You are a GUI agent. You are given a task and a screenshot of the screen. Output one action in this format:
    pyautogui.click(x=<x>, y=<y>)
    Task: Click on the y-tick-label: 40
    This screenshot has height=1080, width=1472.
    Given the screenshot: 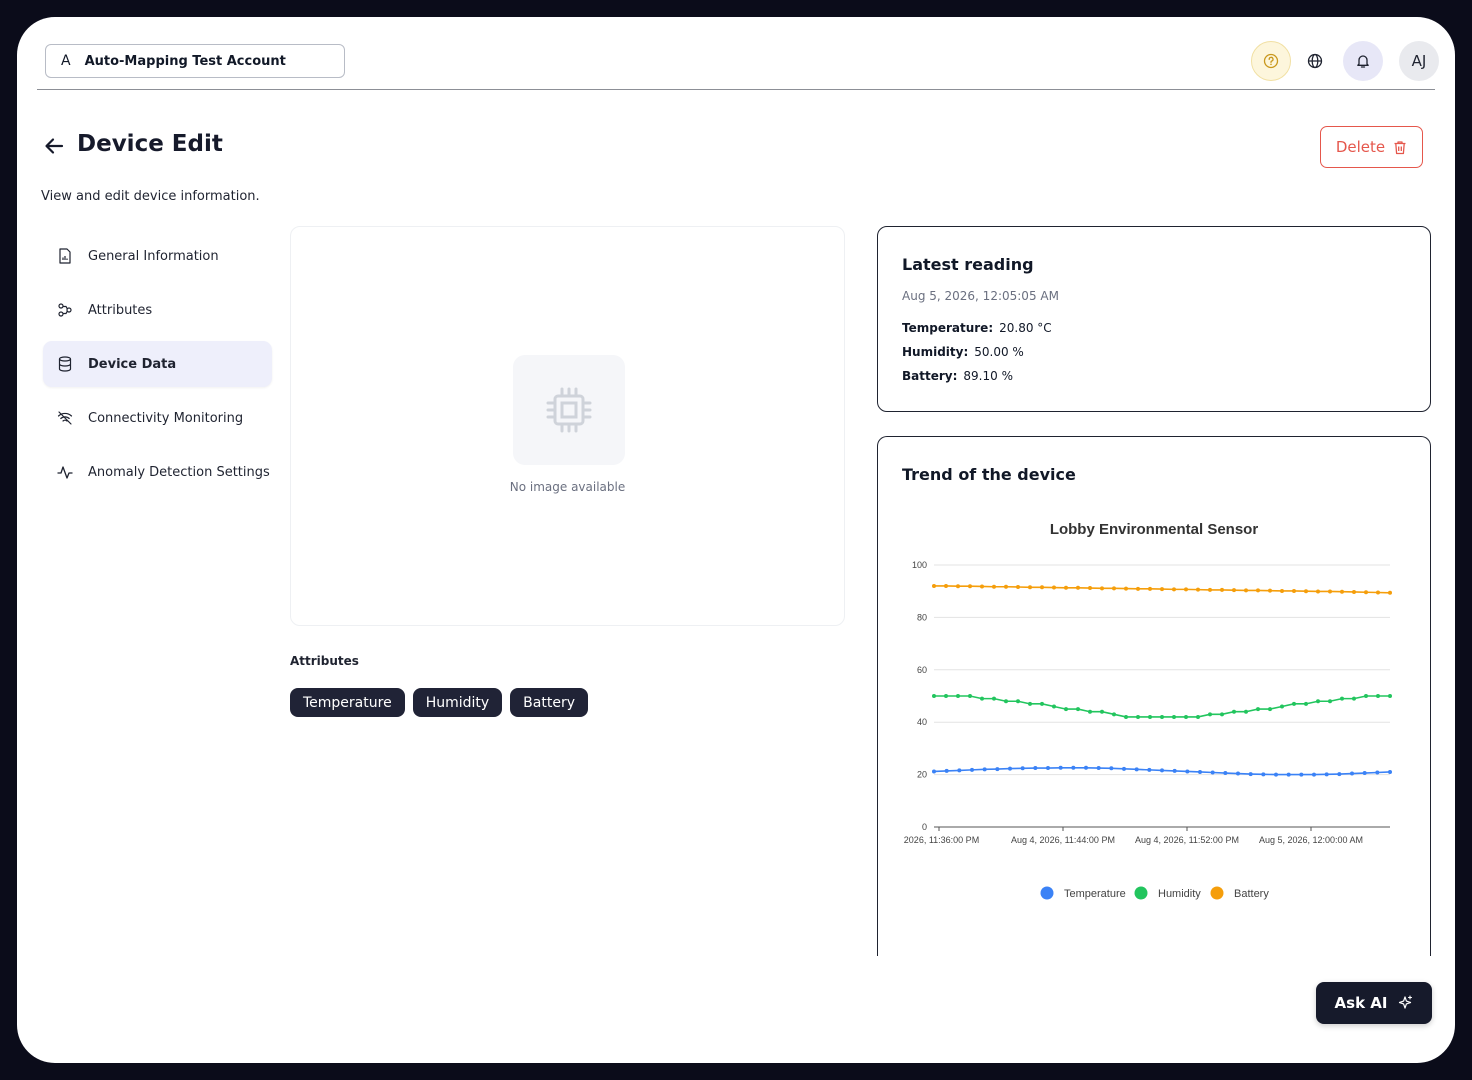 What is the action you would take?
    pyautogui.click(x=922, y=722)
    